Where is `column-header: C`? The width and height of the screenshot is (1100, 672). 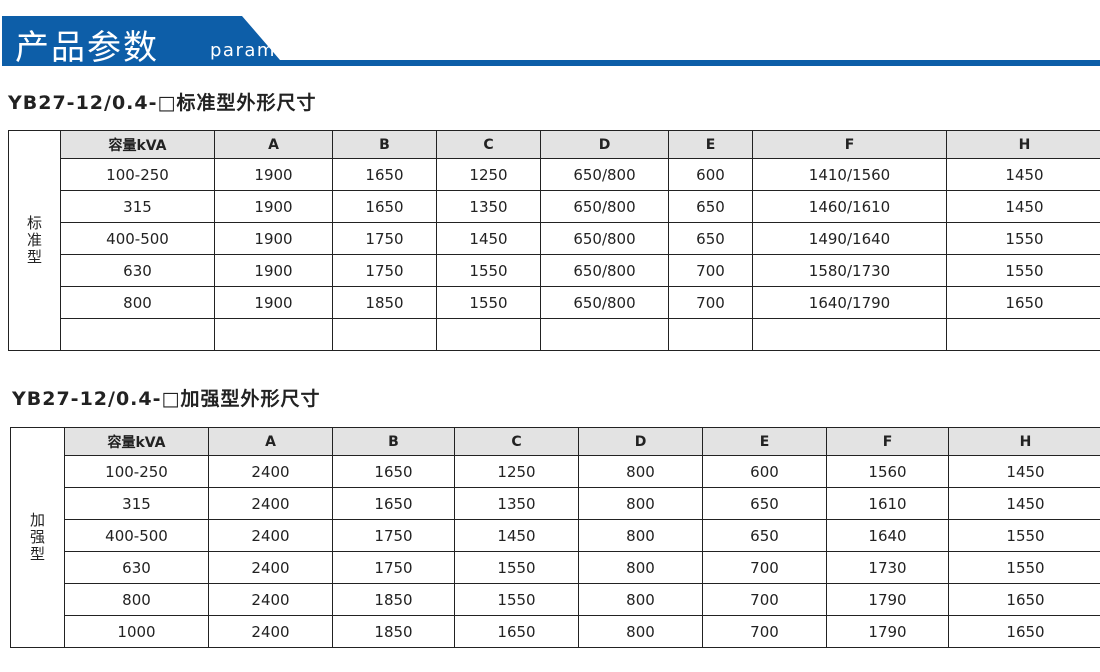 column-header: C is located at coordinates (488, 144).